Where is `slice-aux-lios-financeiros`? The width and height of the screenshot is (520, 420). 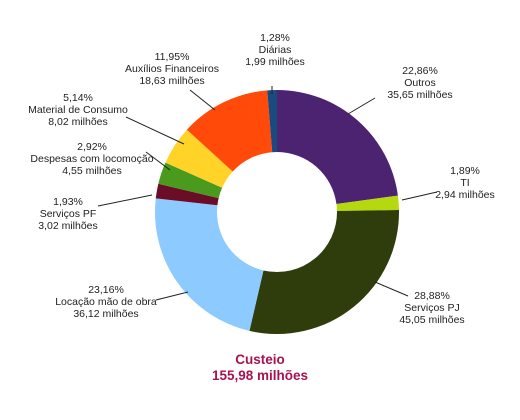
slice-aux-lios-financeiros is located at coordinates (229, 131).